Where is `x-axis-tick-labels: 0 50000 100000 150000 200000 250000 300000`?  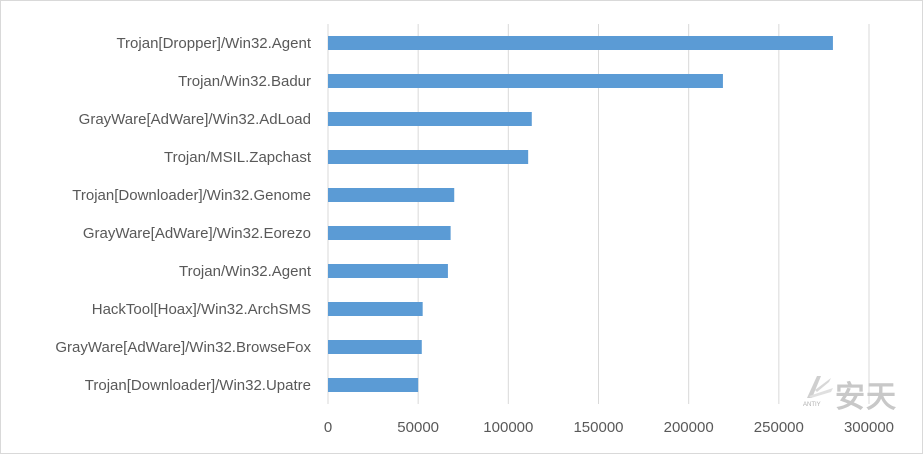 x-axis-tick-labels: 0 50000 100000 150000 200000 250000 300000 is located at coordinates (609, 427).